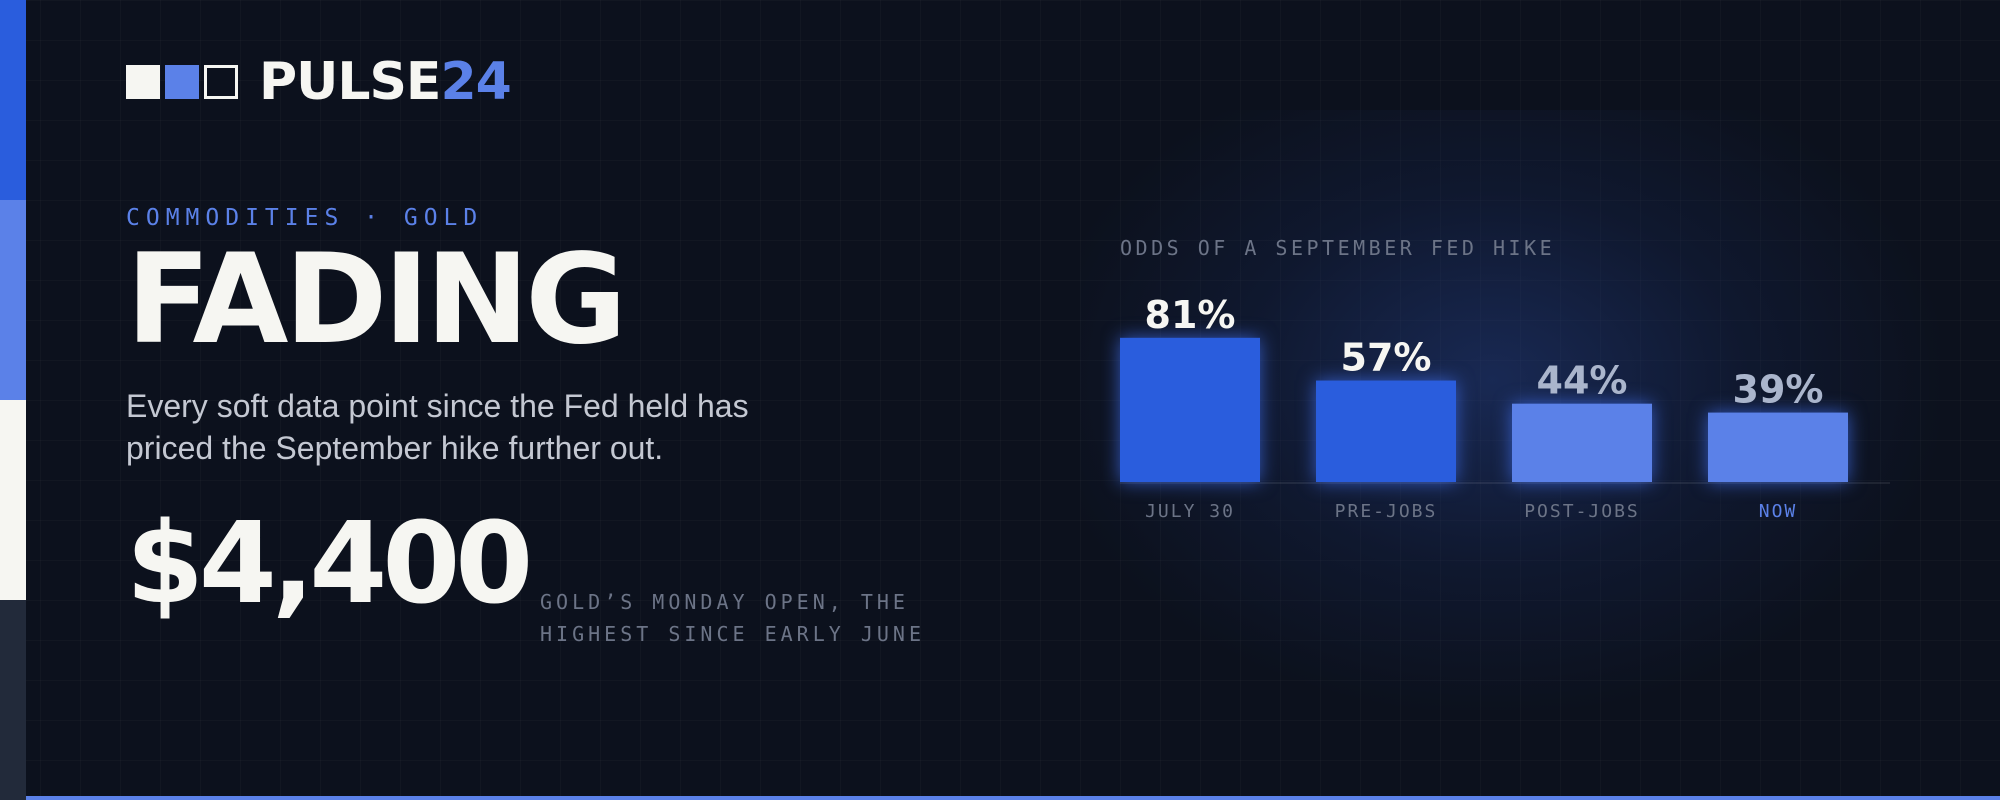 This screenshot has height=800, width=2000. What do you see at coordinates (1386, 431) in the screenshot?
I see `bar-pre-jobs` at bounding box center [1386, 431].